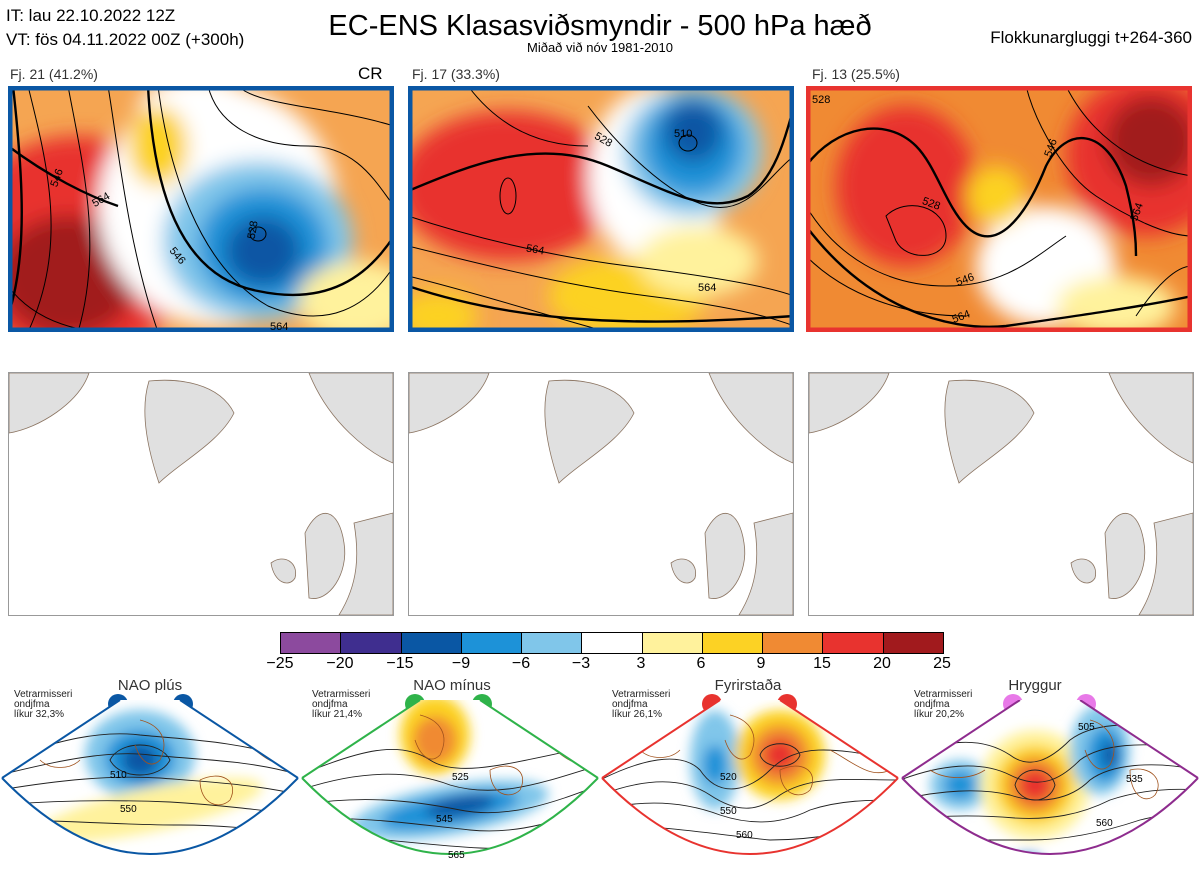 The height and width of the screenshot is (871, 1200). What do you see at coordinates (400, 663) in the screenshot?
I see `colorbar-tick: −15` at bounding box center [400, 663].